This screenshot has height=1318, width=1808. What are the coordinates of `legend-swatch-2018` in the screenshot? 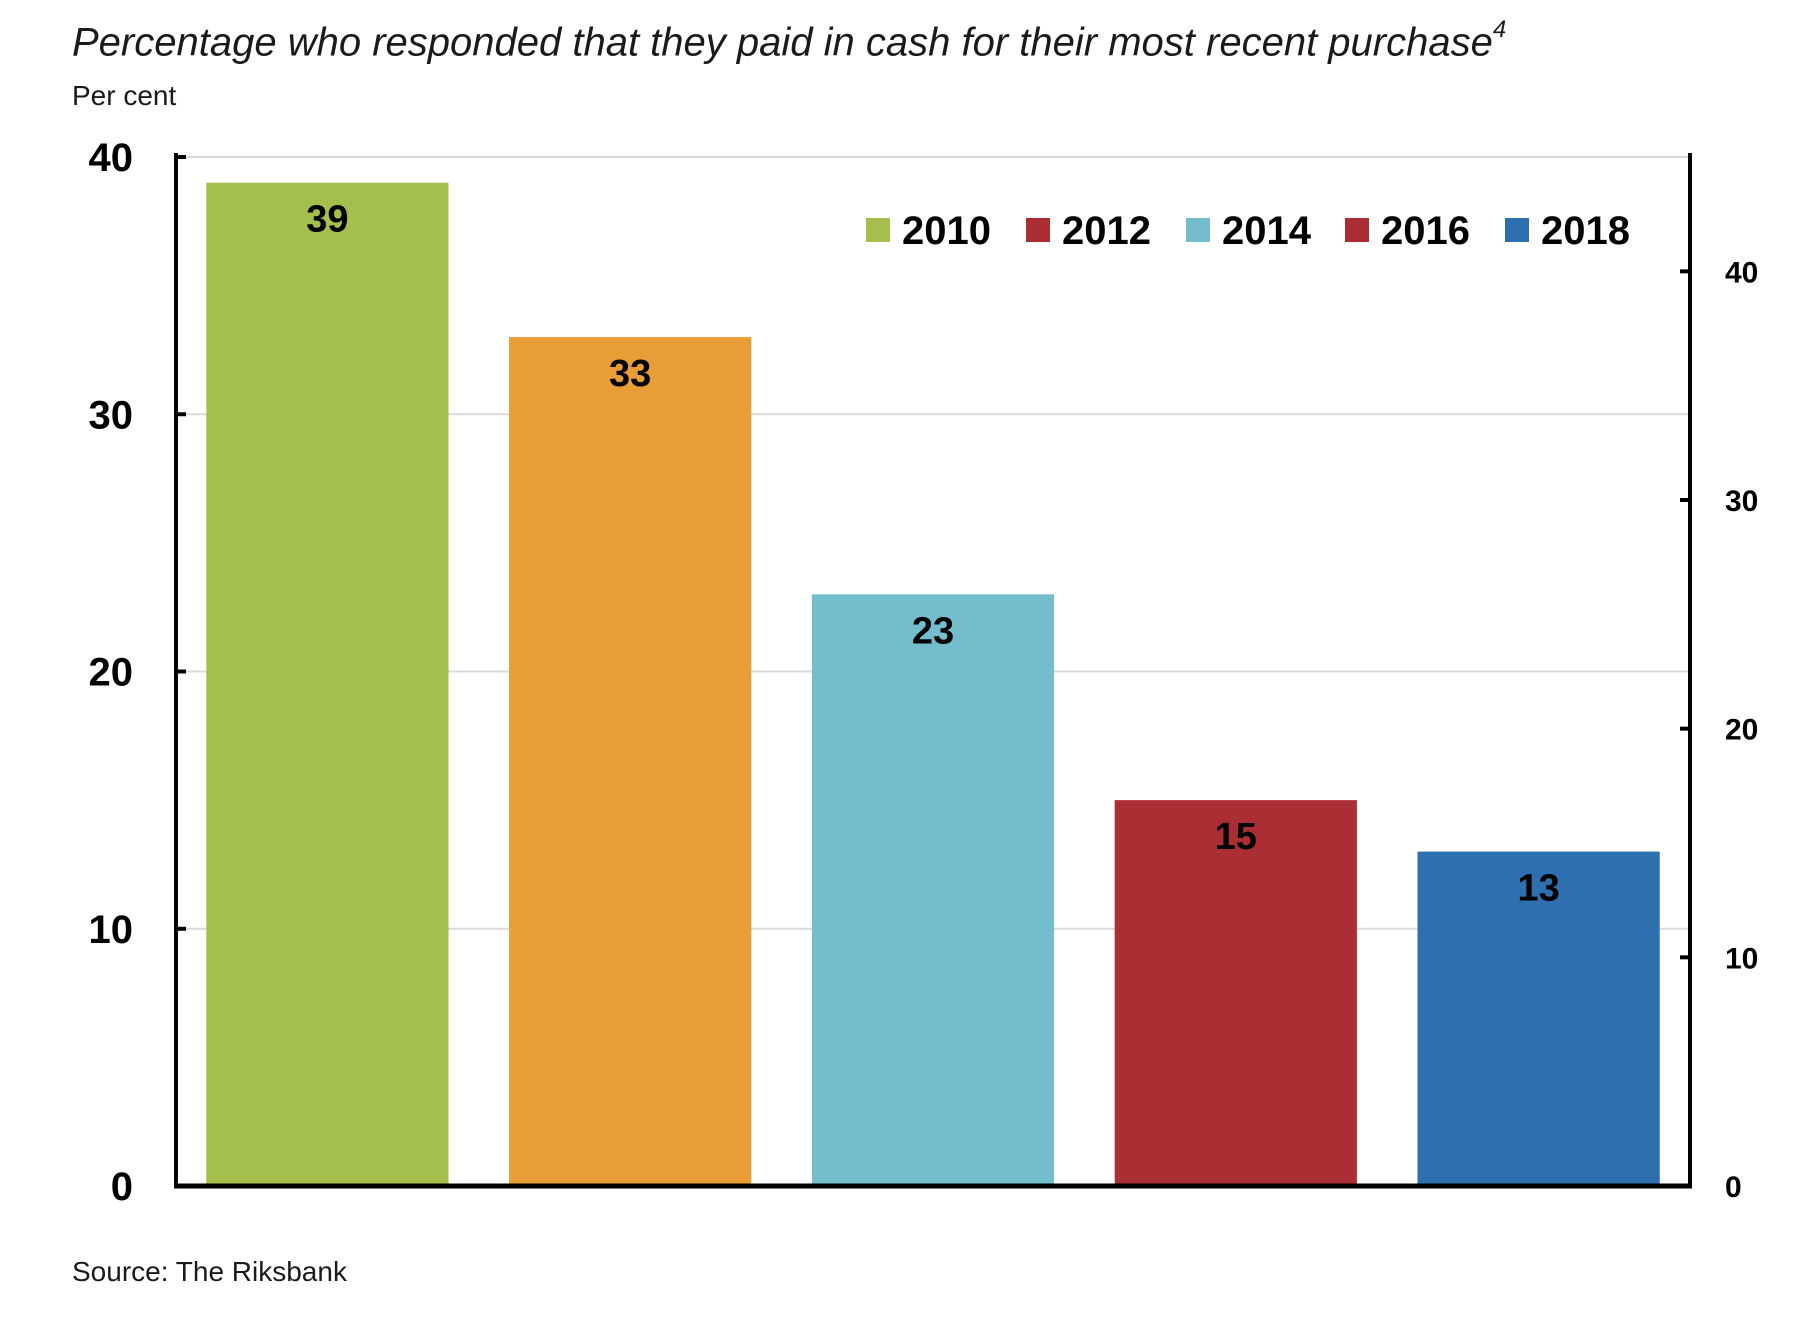 It's located at (1517, 230).